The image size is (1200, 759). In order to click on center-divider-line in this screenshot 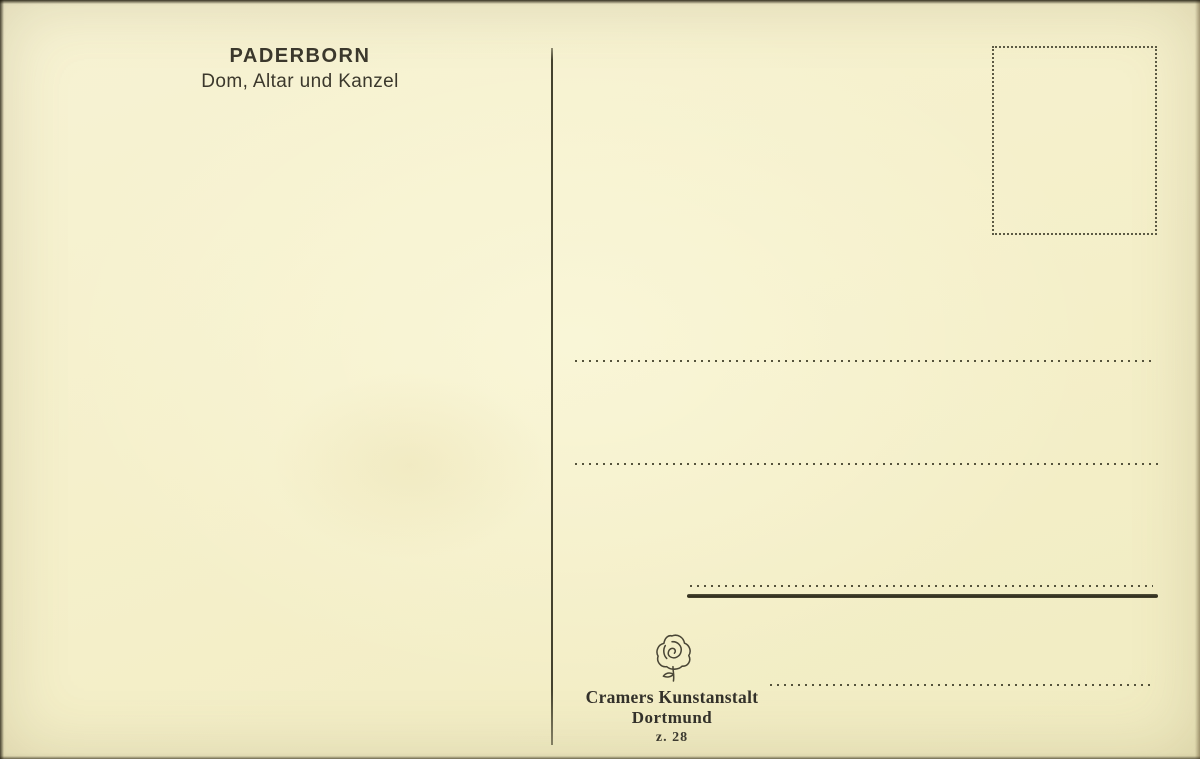, I will do `click(552, 396)`.